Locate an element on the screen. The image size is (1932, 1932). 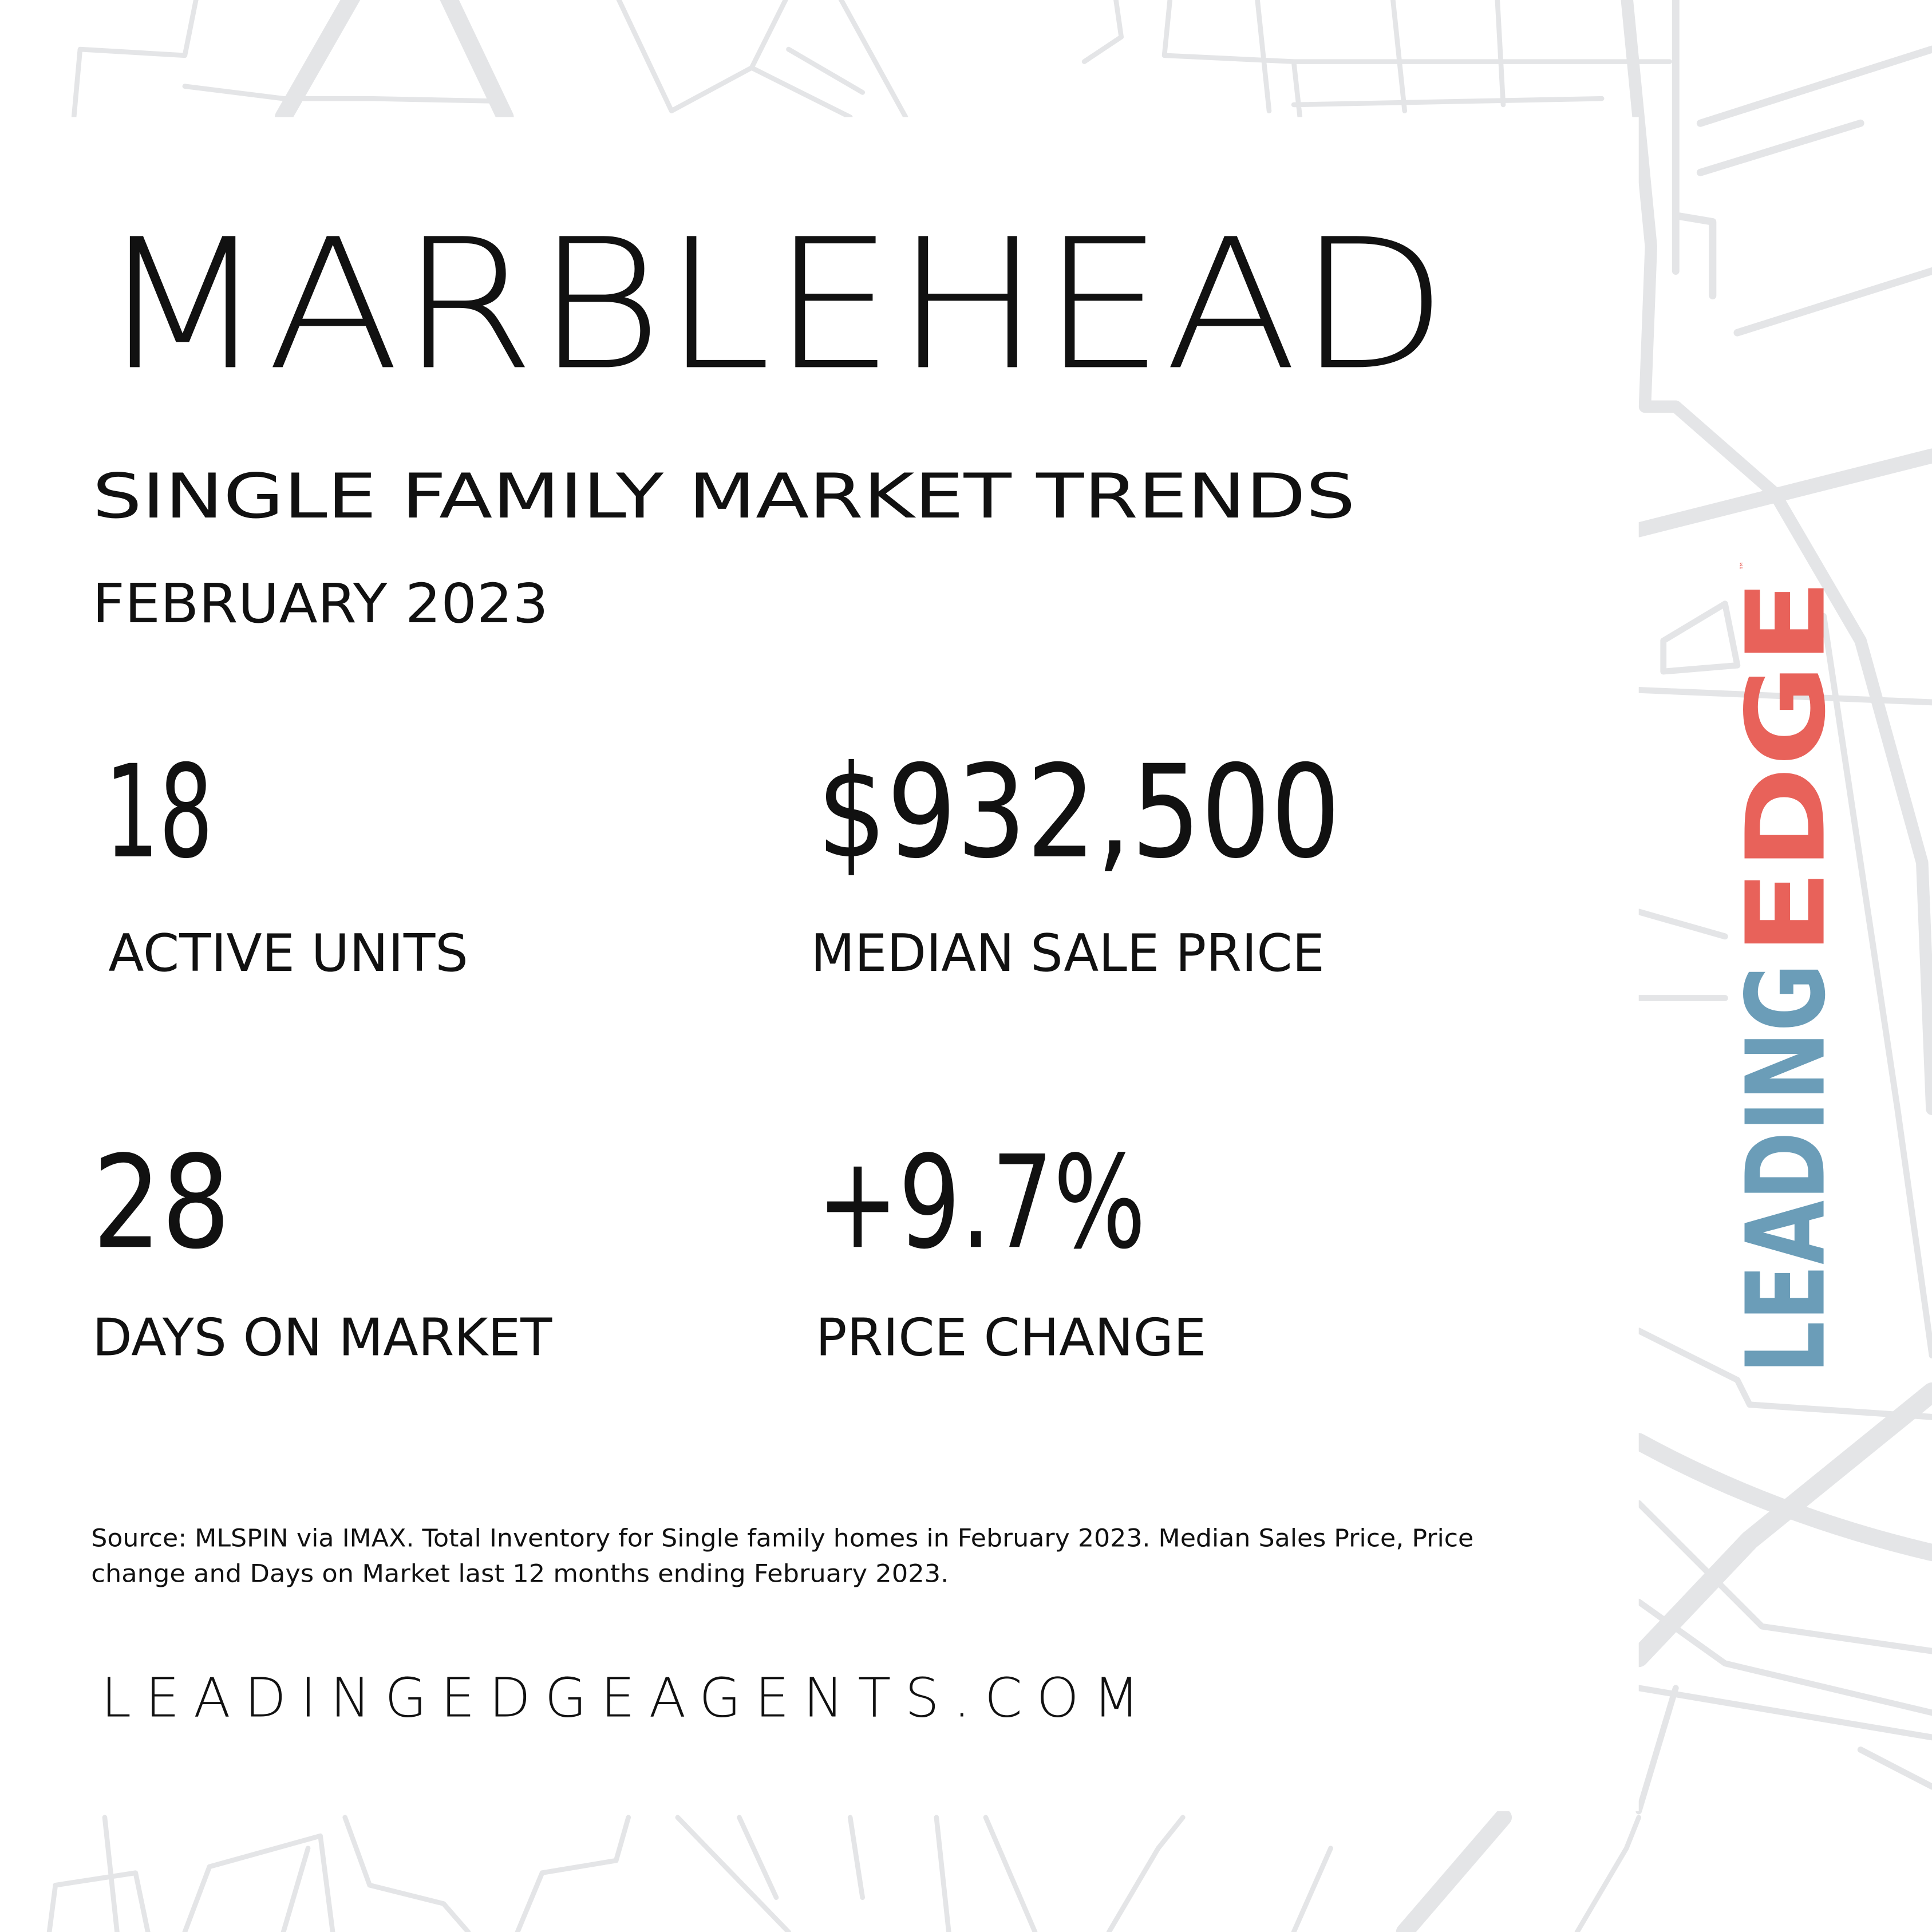
date: FEBRUARY 2023 is located at coordinates (320, 603).